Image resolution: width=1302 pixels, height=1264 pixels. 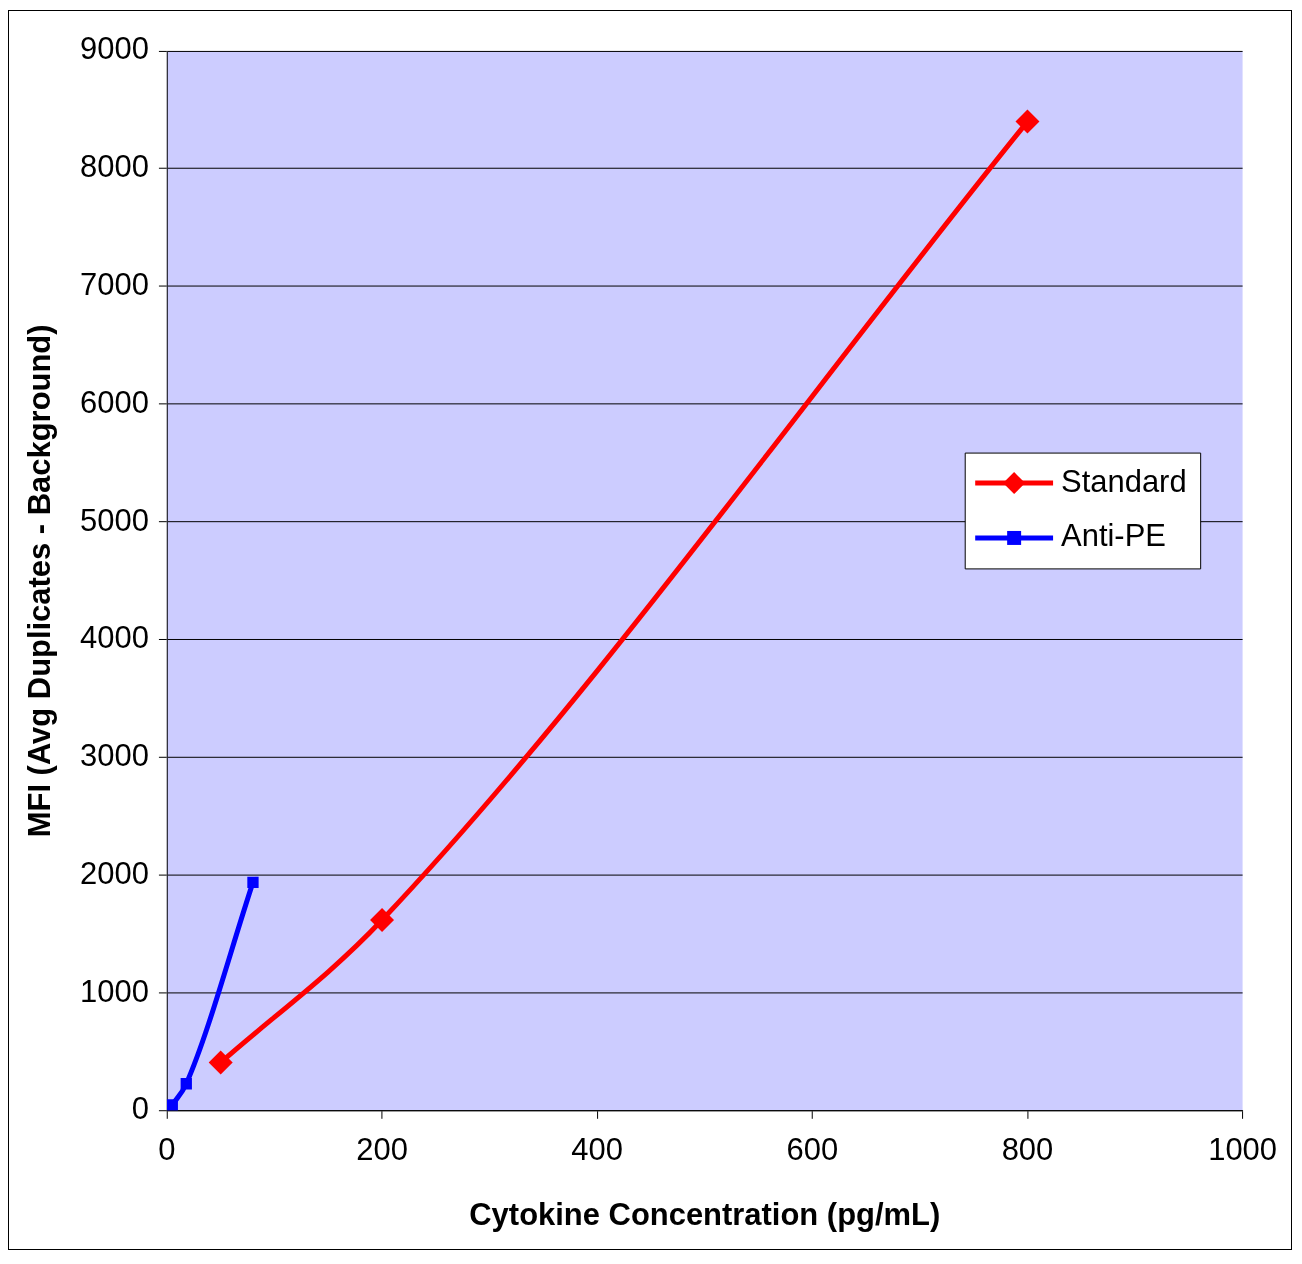 What do you see at coordinates (114, 402) in the screenshot?
I see `y-tick-label: 6000` at bounding box center [114, 402].